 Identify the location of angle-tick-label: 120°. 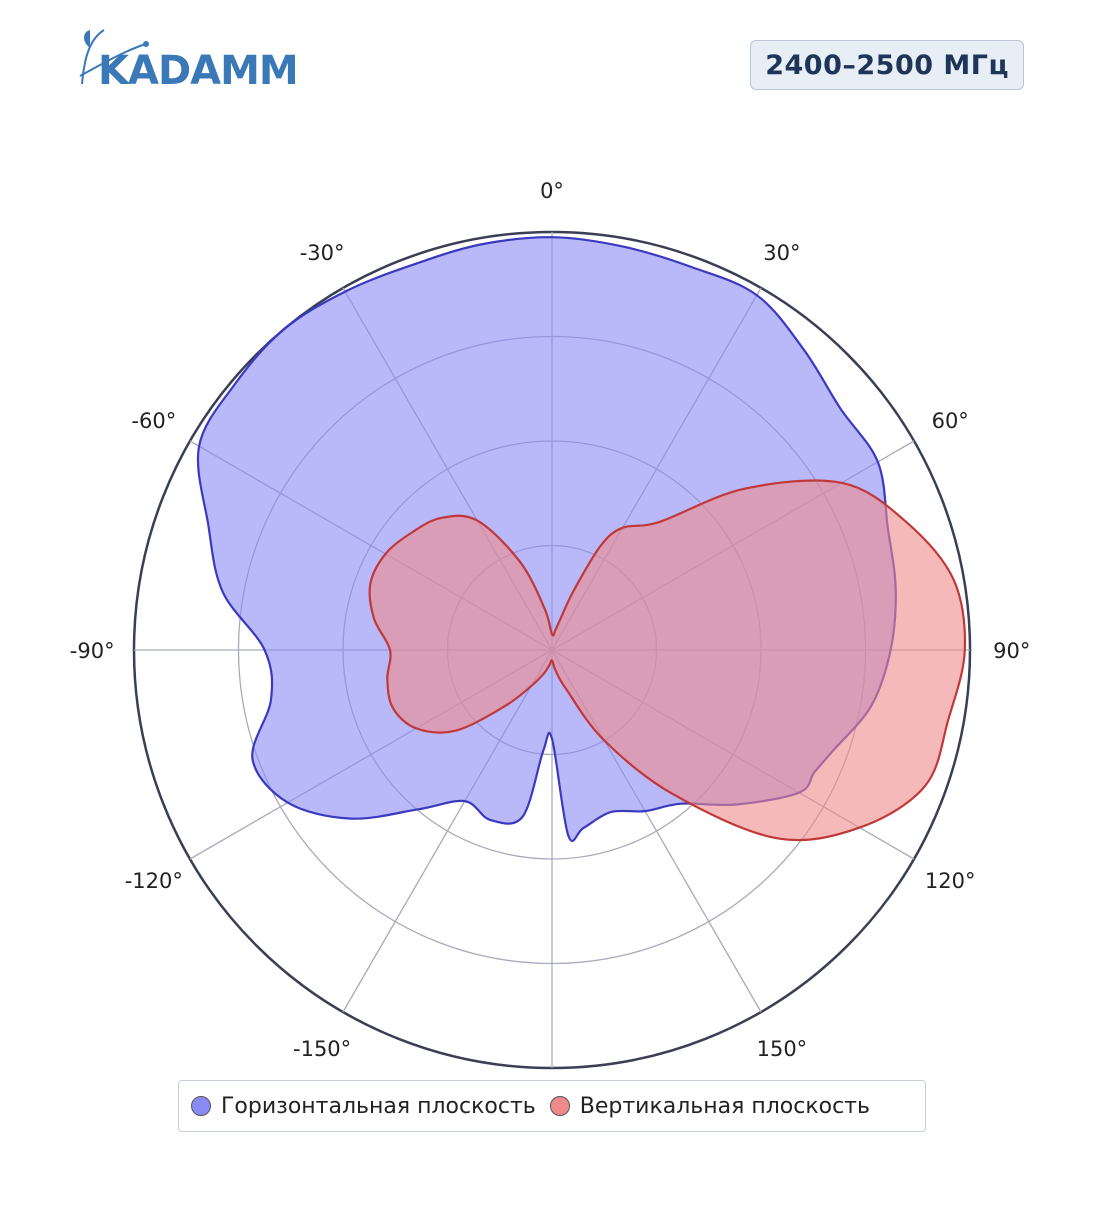
(950, 881).